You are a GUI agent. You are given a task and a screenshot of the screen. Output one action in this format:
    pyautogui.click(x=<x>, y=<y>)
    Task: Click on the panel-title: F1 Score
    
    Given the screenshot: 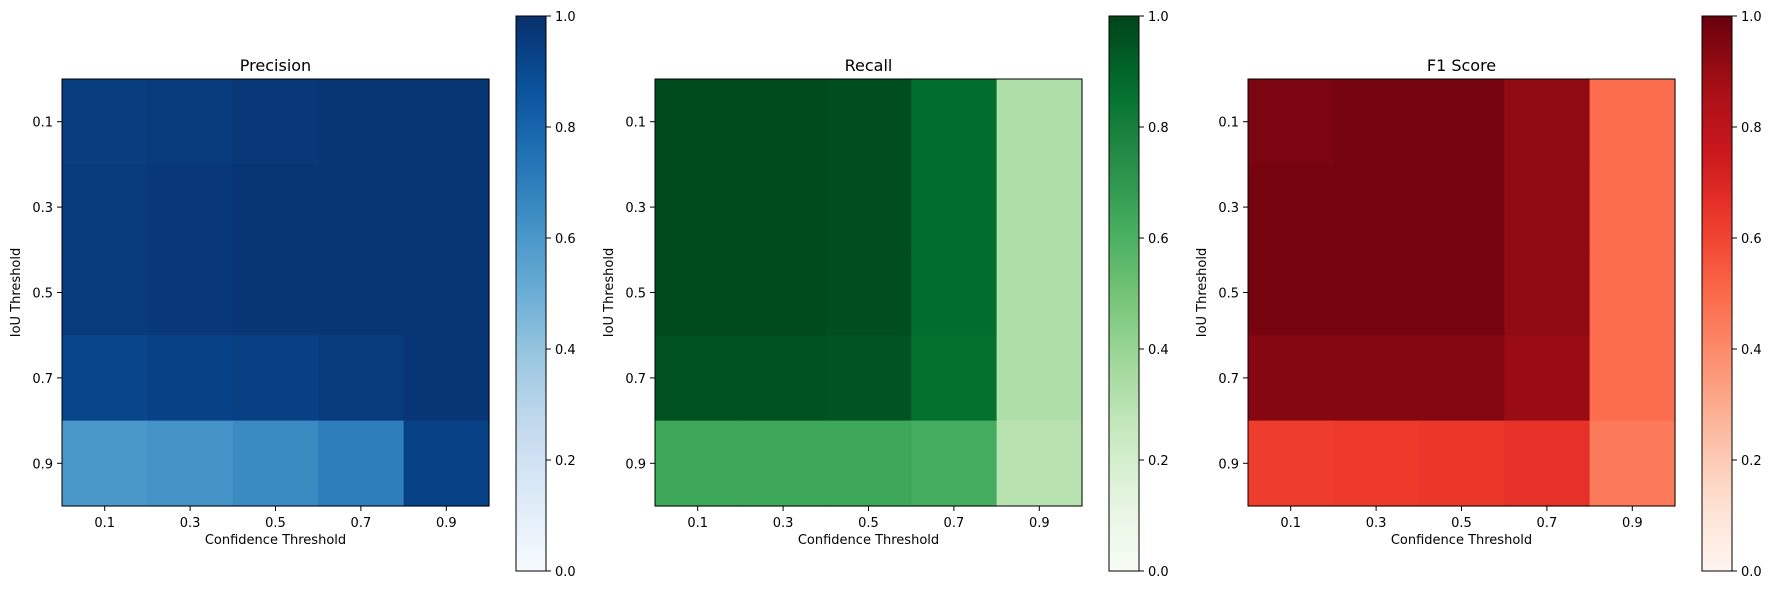 What is the action you would take?
    pyautogui.click(x=1461, y=65)
    